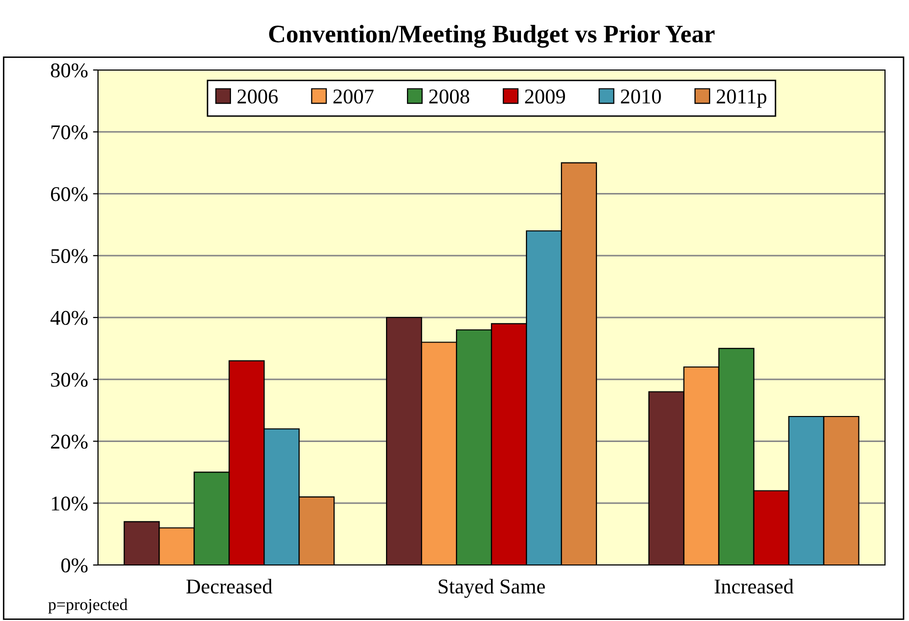  Describe the element at coordinates (545, 96) in the screenshot. I see `legend-label: 2009` at that location.